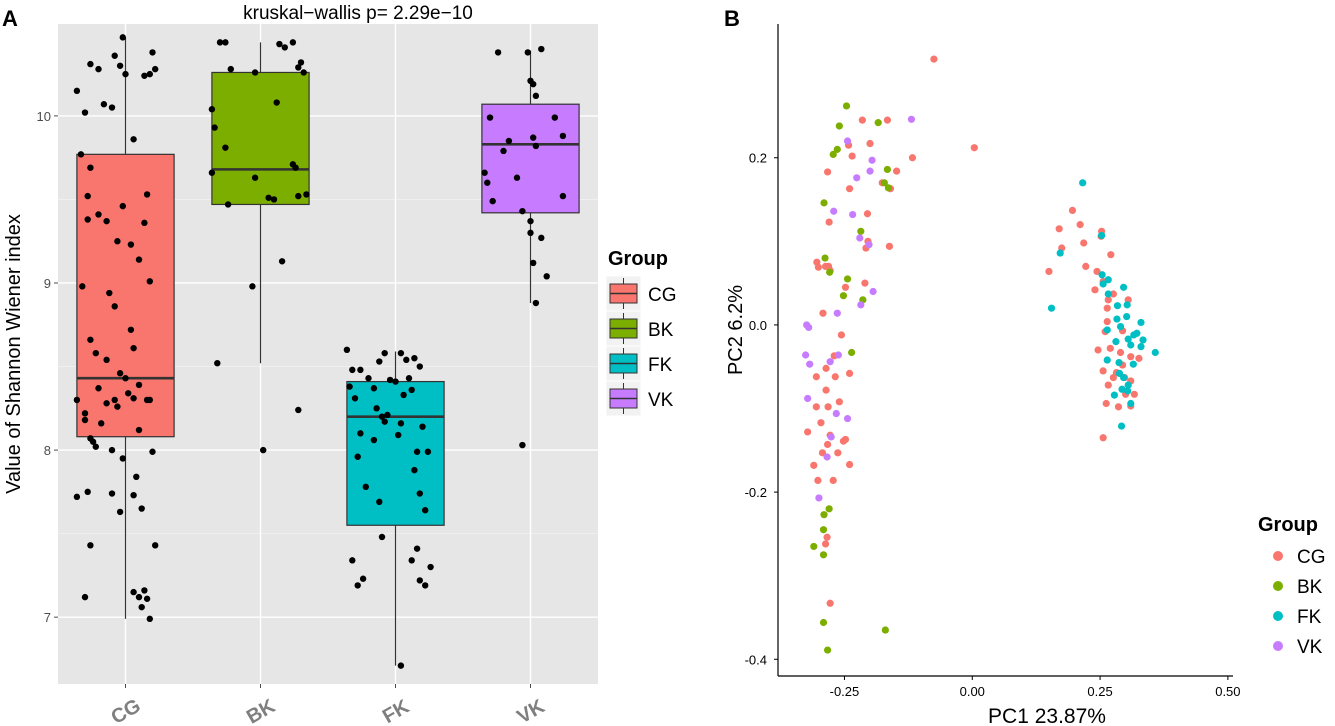 The image size is (1335, 726). Describe the element at coordinates (328, 705) in the screenshot. I see `boxplot-x-ticks: CG BK FK VK` at that location.